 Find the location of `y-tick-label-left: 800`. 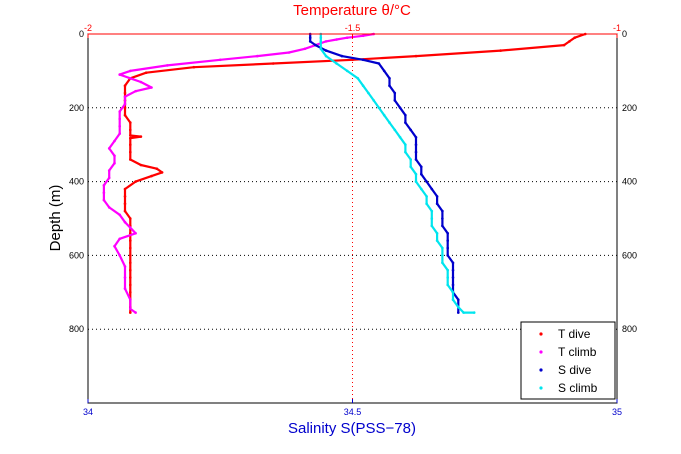

y-tick-label-left: 800 is located at coordinates (76, 329).